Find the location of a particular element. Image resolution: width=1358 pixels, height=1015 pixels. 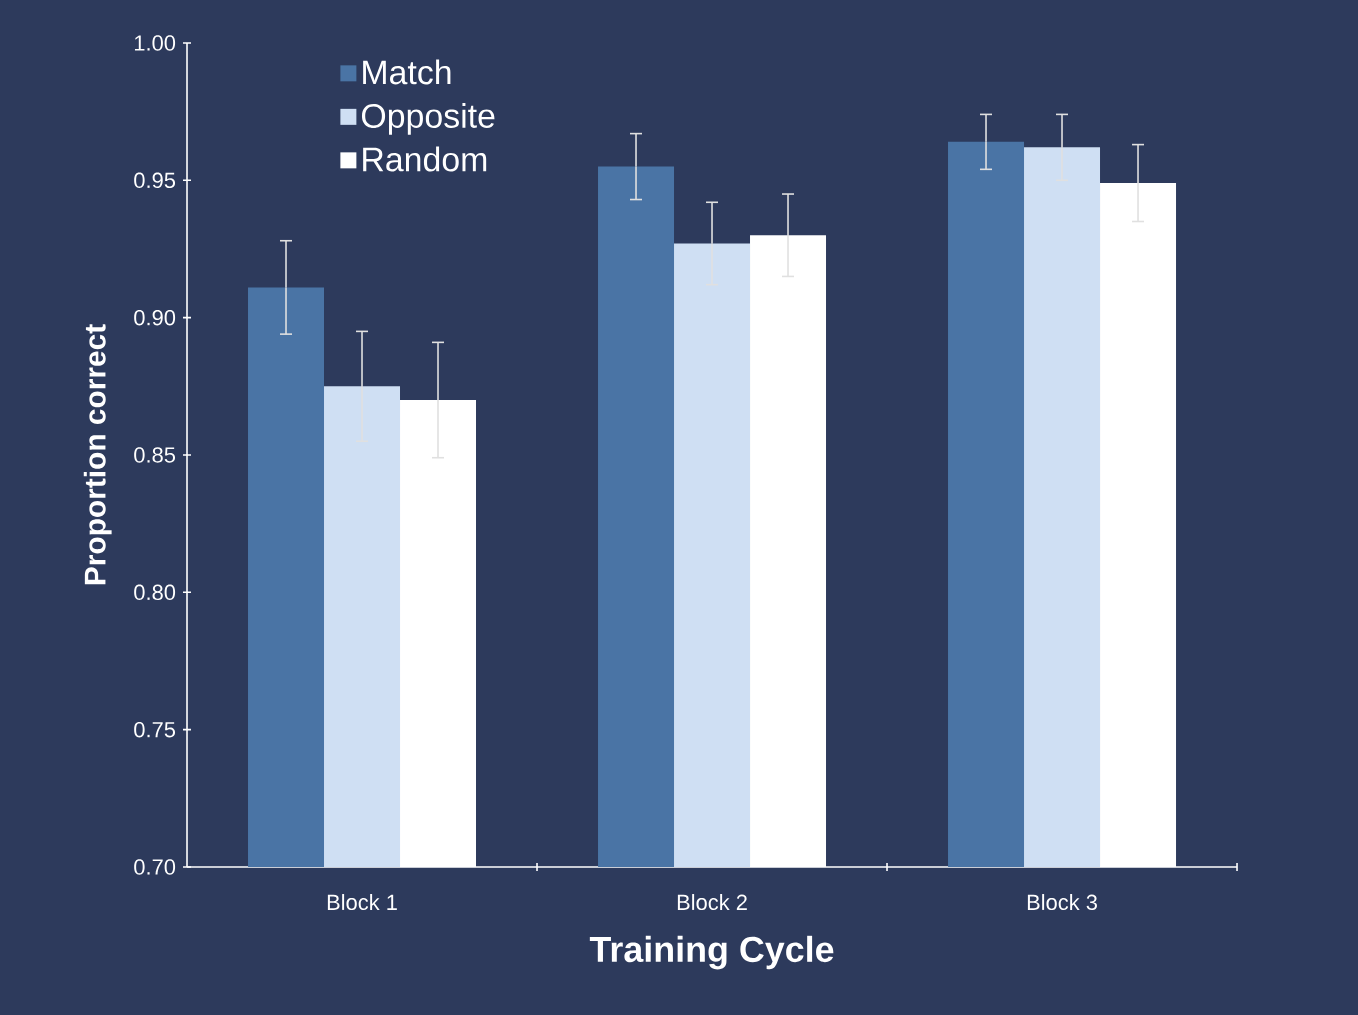

x-tick-label: Block 1 is located at coordinates (362, 902).